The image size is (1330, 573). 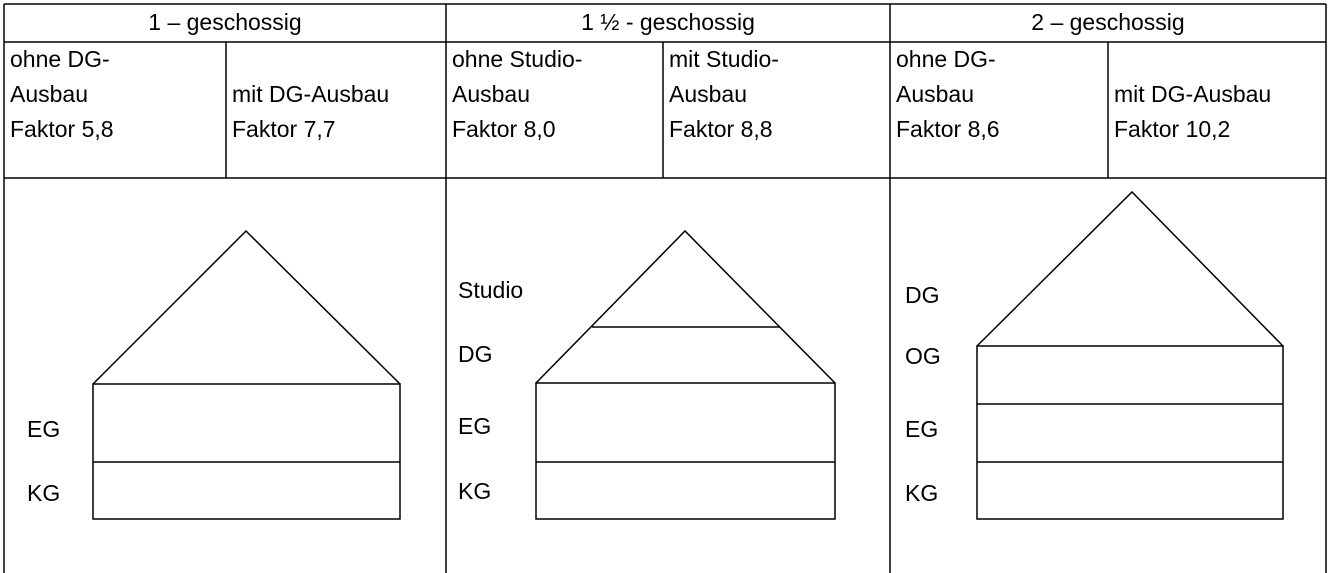 What do you see at coordinates (1172, 129) in the screenshot?
I see `cell-text: Faktor 10,2` at bounding box center [1172, 129].